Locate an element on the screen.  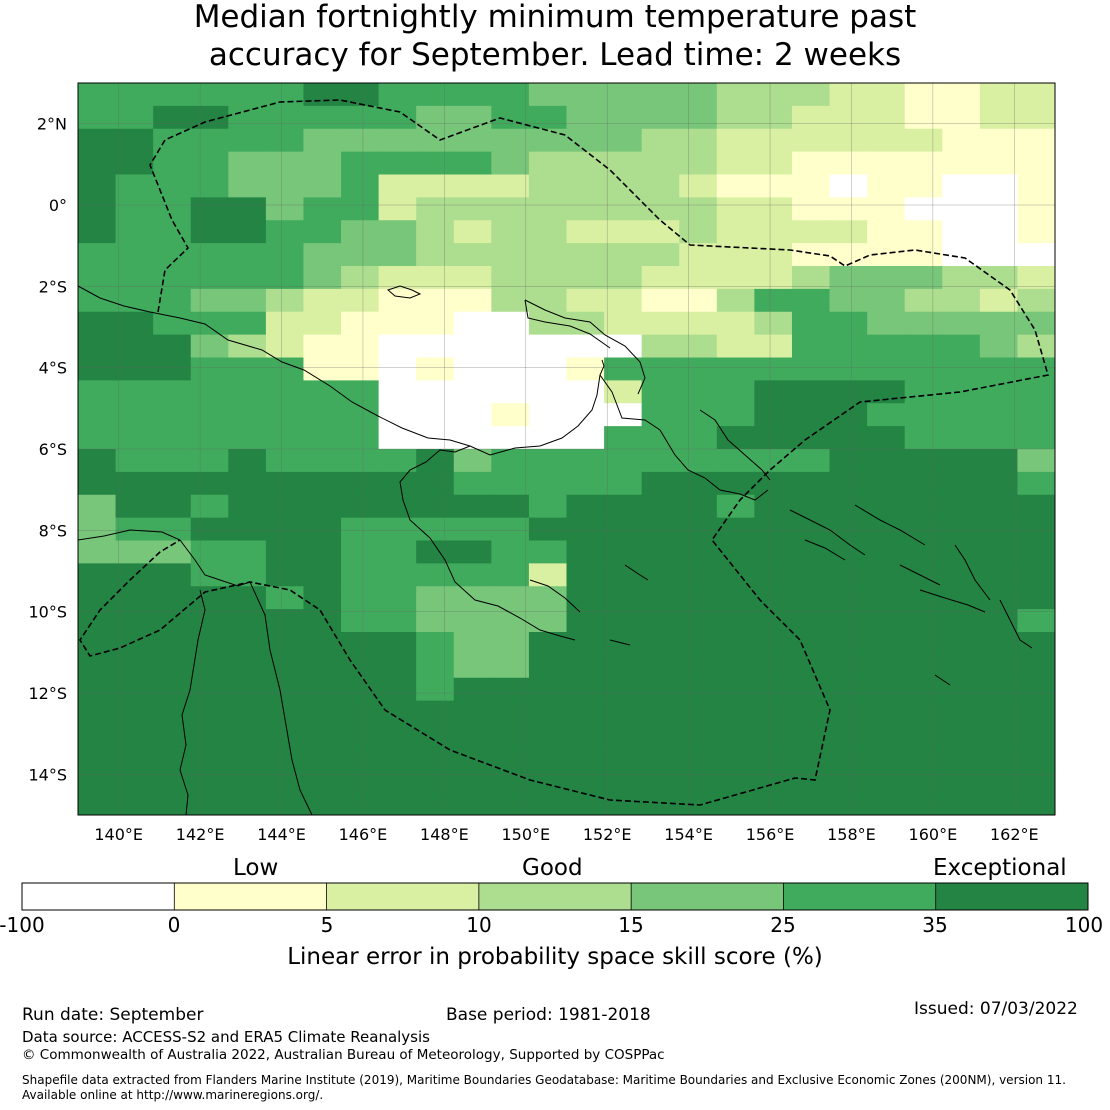
longitude-tick-label: 154°E is located at coordinates (688, 834).